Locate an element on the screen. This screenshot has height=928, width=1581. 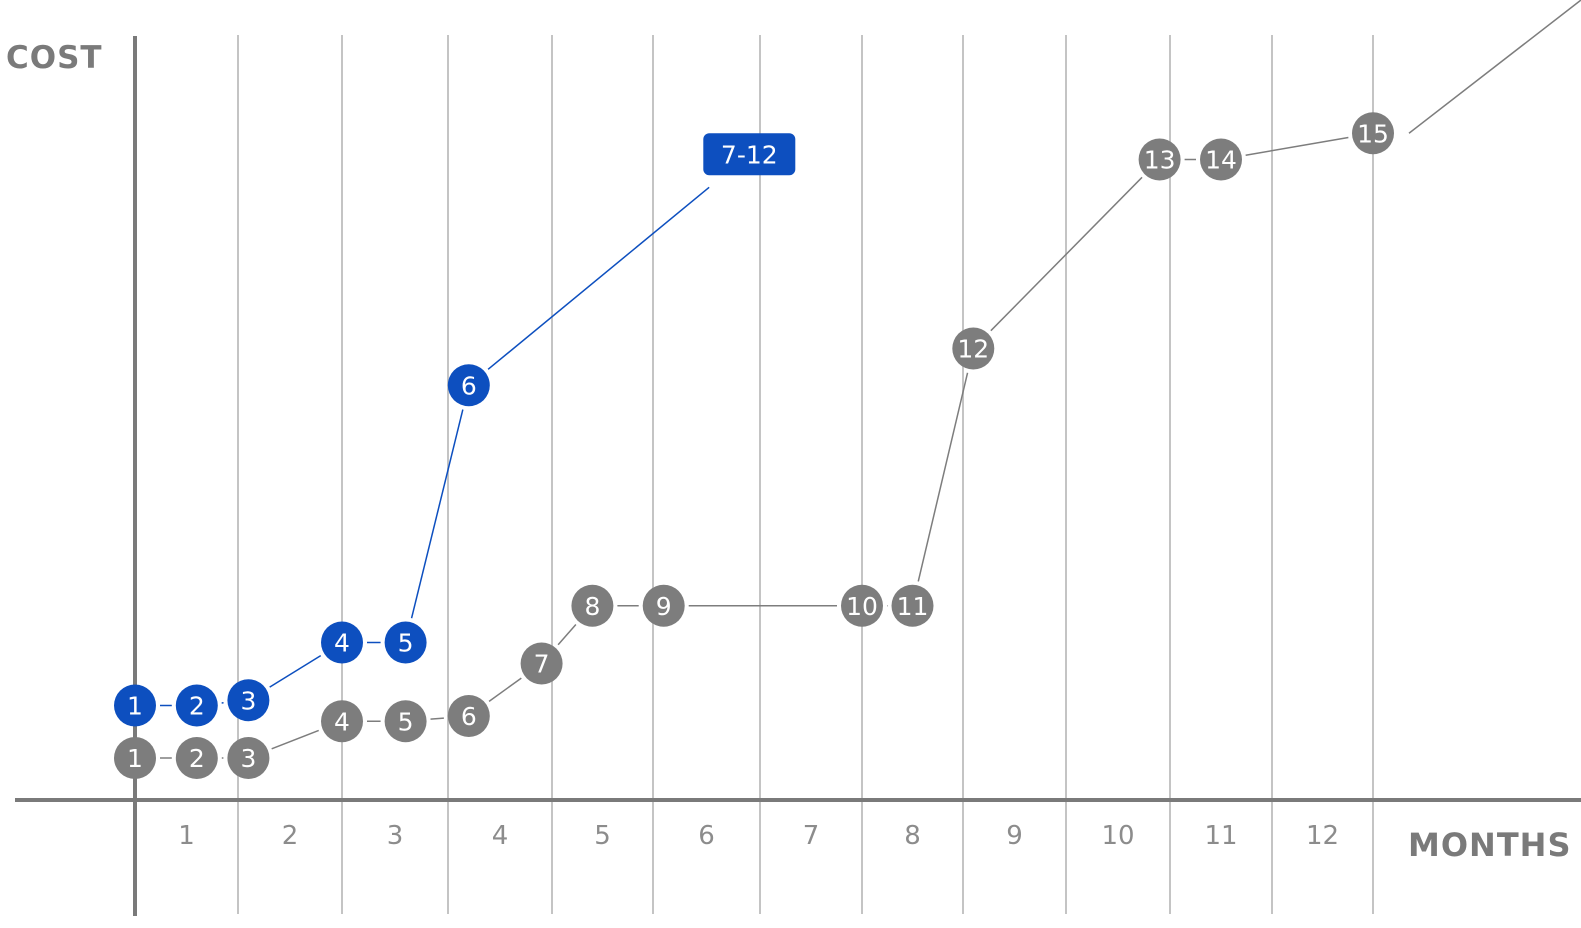
x-tick-label: 10 is located at coordinates (1117, 836).